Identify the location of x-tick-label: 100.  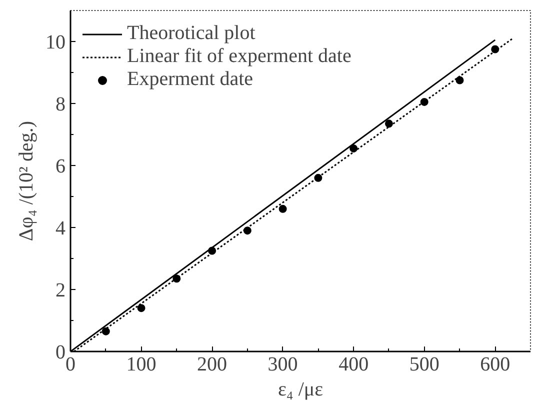
(141, 365).